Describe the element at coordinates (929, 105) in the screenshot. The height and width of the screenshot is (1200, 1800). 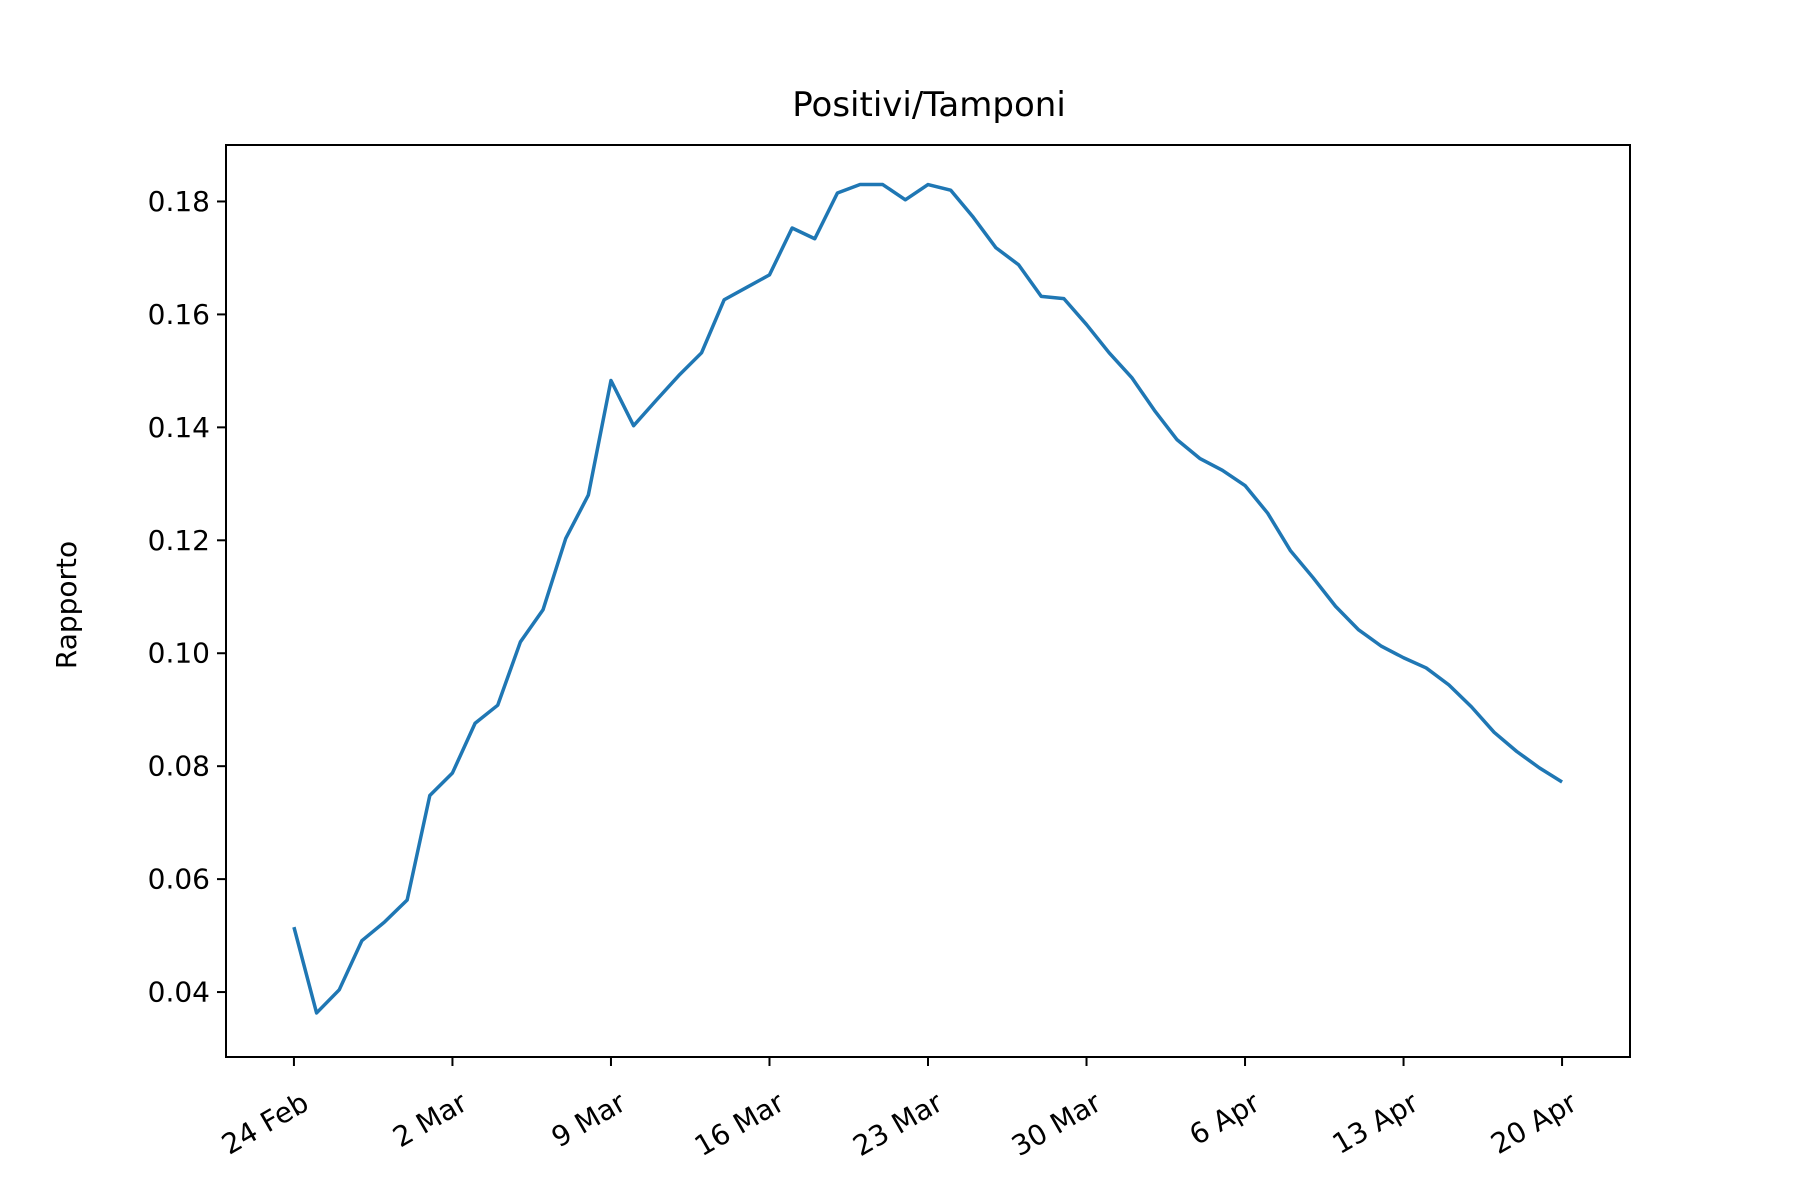
I see `chart-title: Positivi/Tamponi` at that location.